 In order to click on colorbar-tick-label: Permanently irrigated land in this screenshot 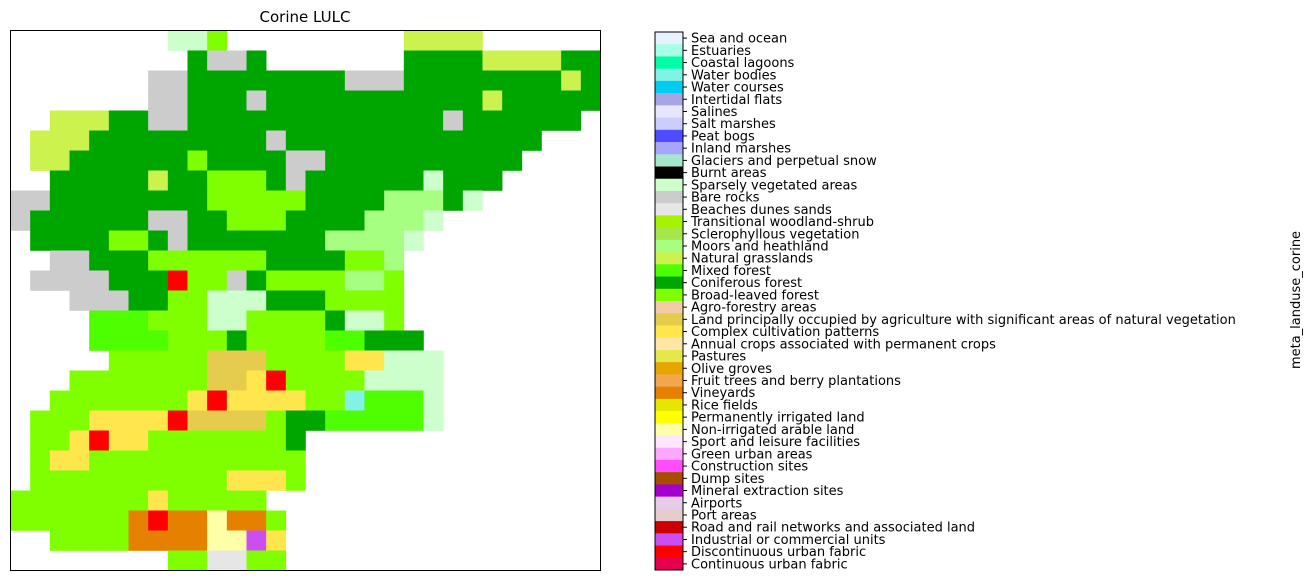, I will do `click(778, 418)`.